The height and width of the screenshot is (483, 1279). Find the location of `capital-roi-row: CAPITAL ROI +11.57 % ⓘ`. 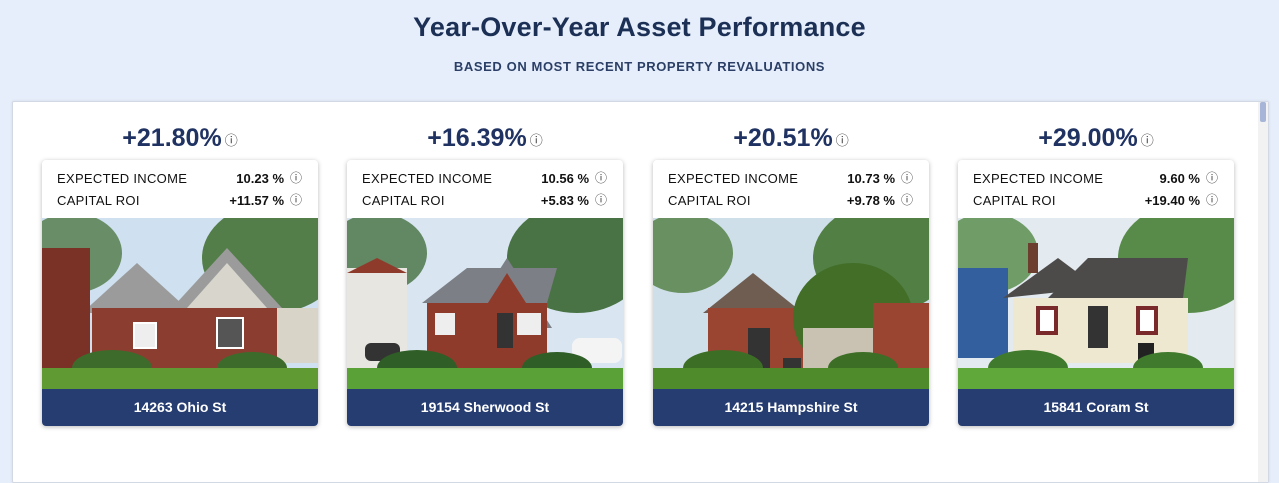

capital-roi-row: CAPITAL ROI +11.57 % ⓘ is located at coordinates (179, 203).